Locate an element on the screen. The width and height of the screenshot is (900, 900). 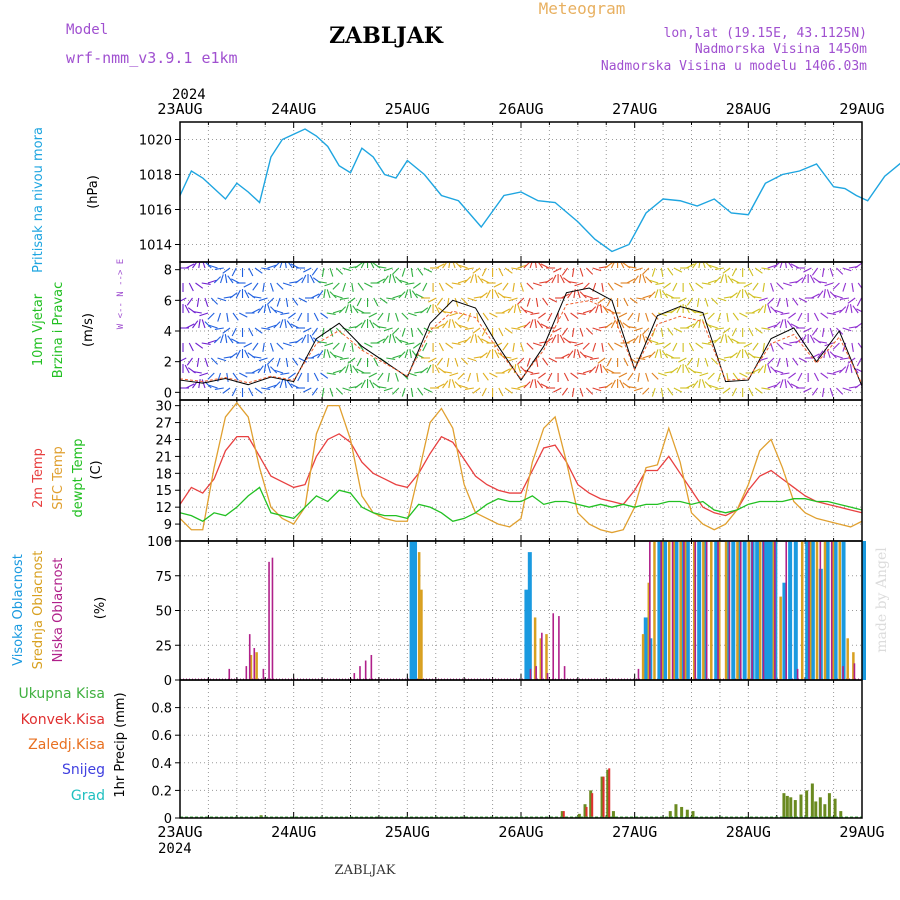
lonlat: lon,lat (19.15E, 43.1125N) is located at coordinates (766, 33).